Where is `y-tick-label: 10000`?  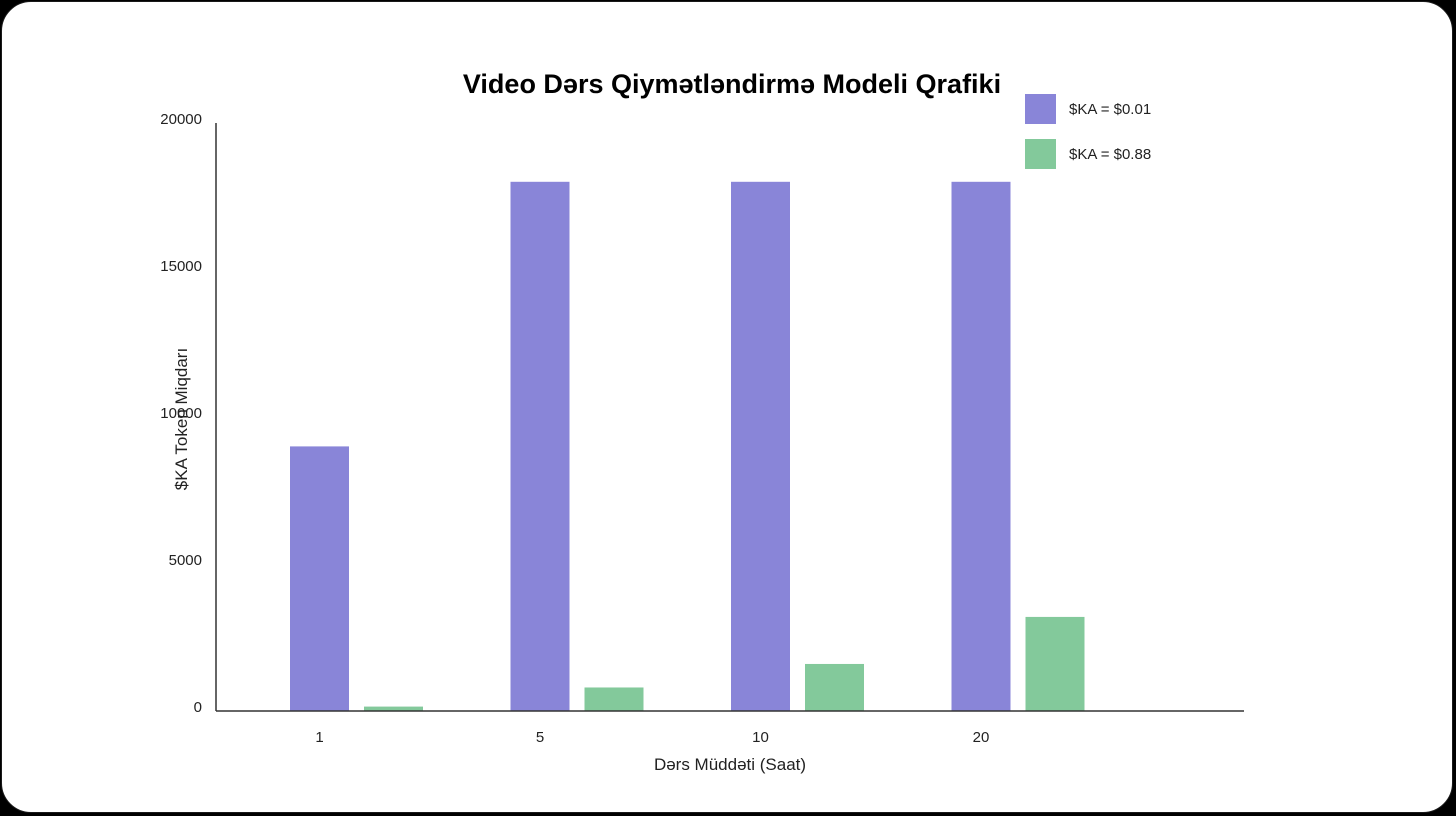 y-tick-label: 10000 is located at coordinates (181, 413).